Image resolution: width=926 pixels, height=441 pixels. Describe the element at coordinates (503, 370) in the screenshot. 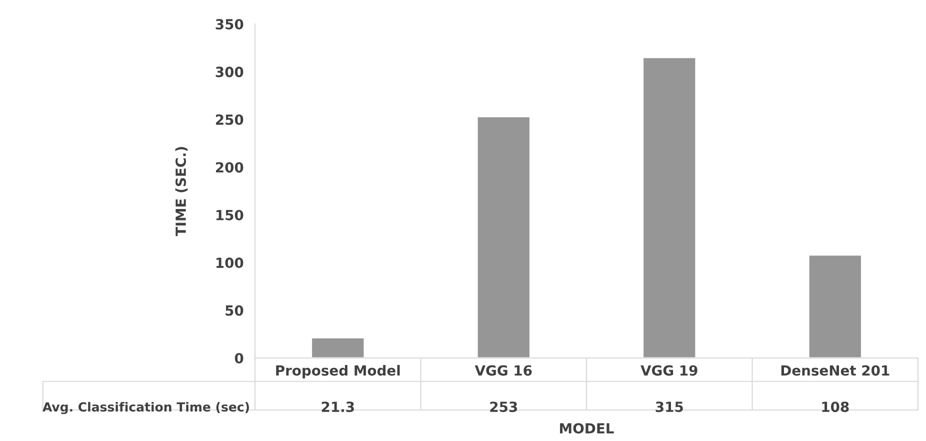

I see `x-tick-label: VGG 16` at that location.